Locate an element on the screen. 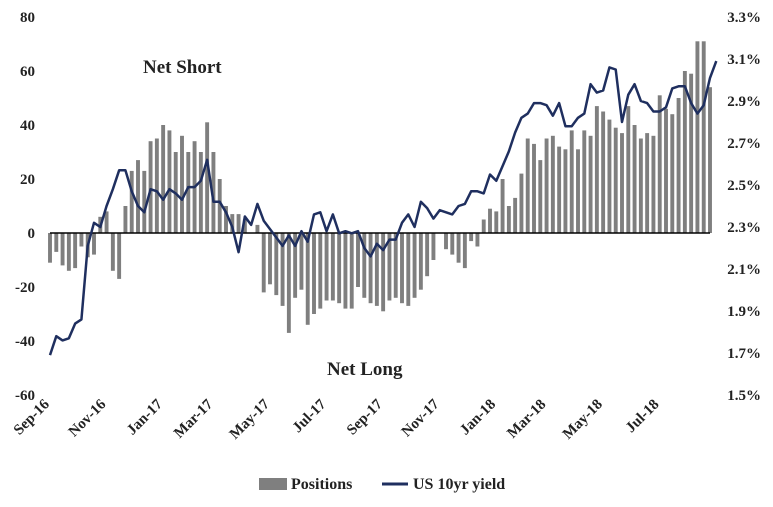  x-tick-label: Mar-17 is located at coordinates (193, 418).